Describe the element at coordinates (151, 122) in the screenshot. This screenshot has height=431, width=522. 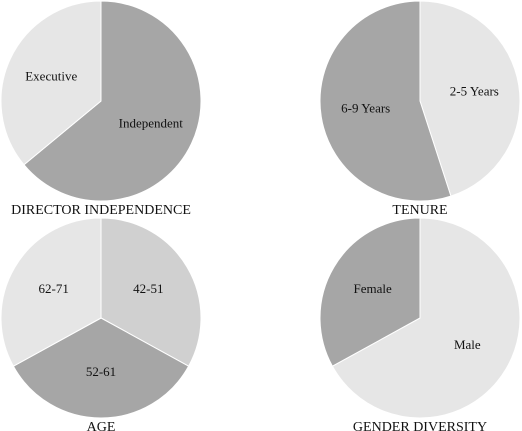
I see `slice-label: Independent` at that location.